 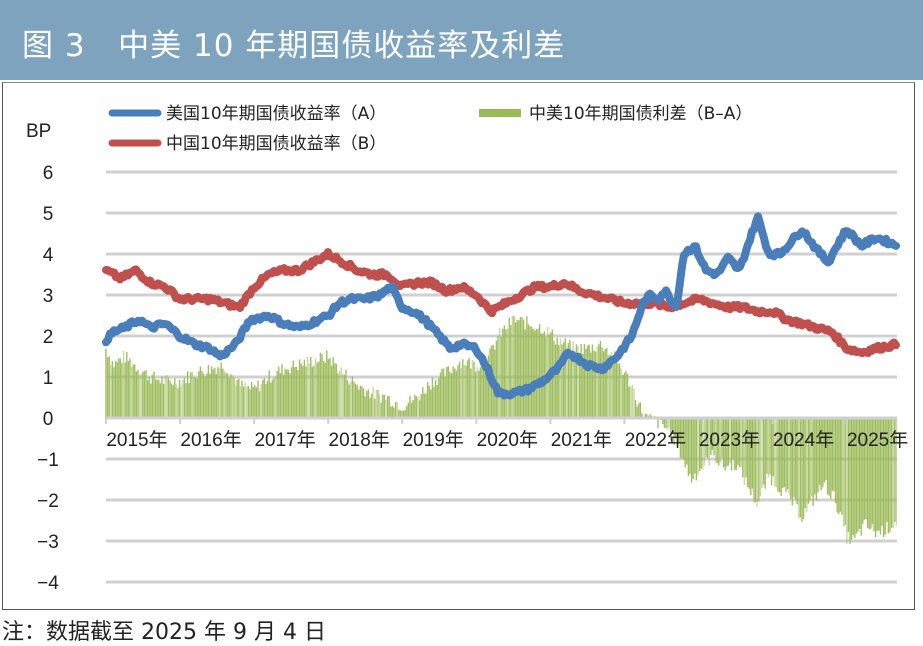 What do you see at coordinates (655, 440) in the screenshot?
I see `x-tick-label: 2022年` at bounding box center [655, 440].